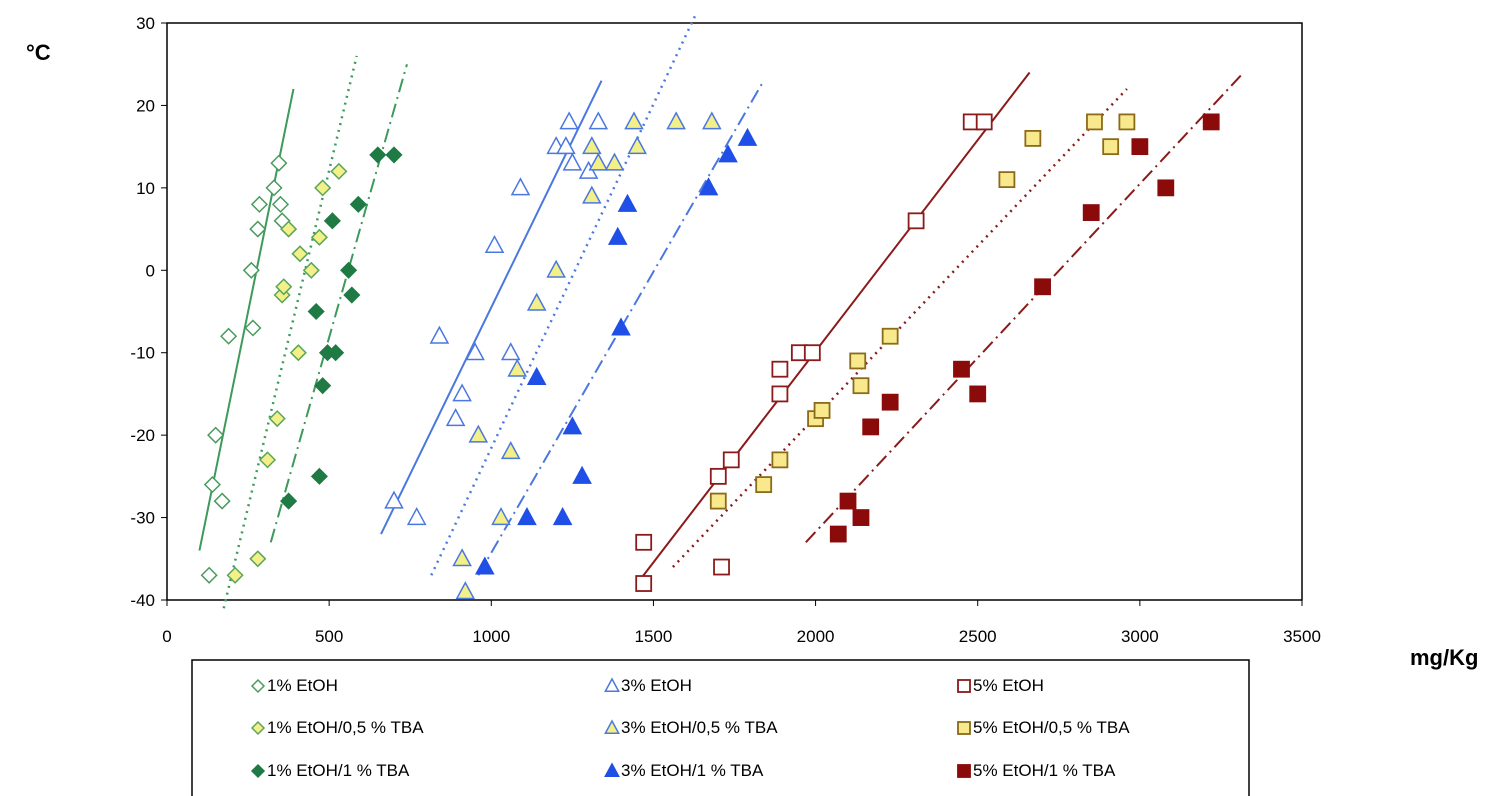  I want to click on legend-label: 3% EtOH/0,5 % TBA, so click(699, 727).